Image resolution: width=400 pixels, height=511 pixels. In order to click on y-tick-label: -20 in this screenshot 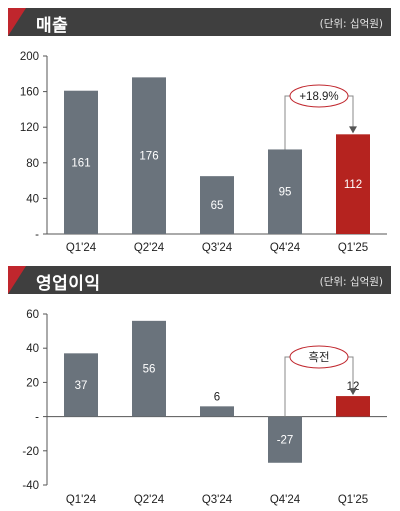, I will do `click(30, 452)`.